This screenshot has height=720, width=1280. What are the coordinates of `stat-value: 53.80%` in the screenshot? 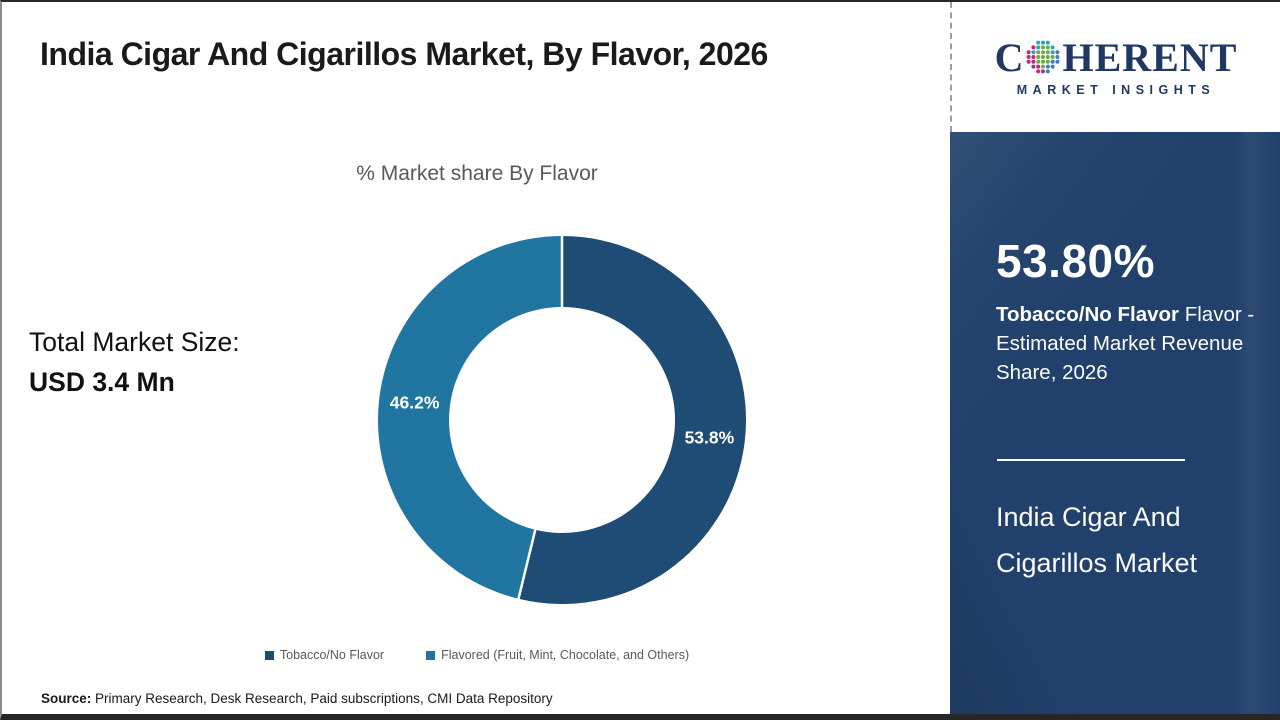 It's located at (1076, 261).